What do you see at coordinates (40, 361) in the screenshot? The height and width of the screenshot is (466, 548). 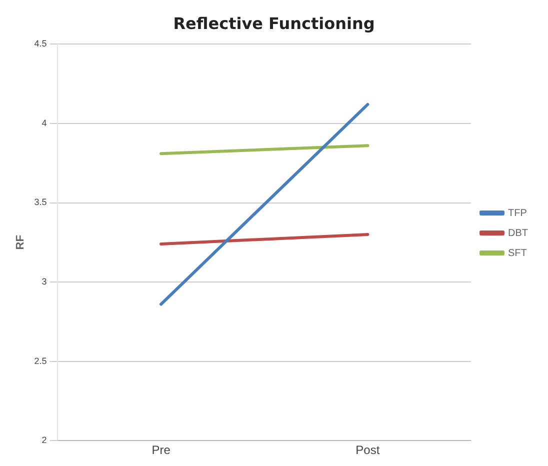 I see `y-tick-label: 2.5` at bounding box center [40, 361].